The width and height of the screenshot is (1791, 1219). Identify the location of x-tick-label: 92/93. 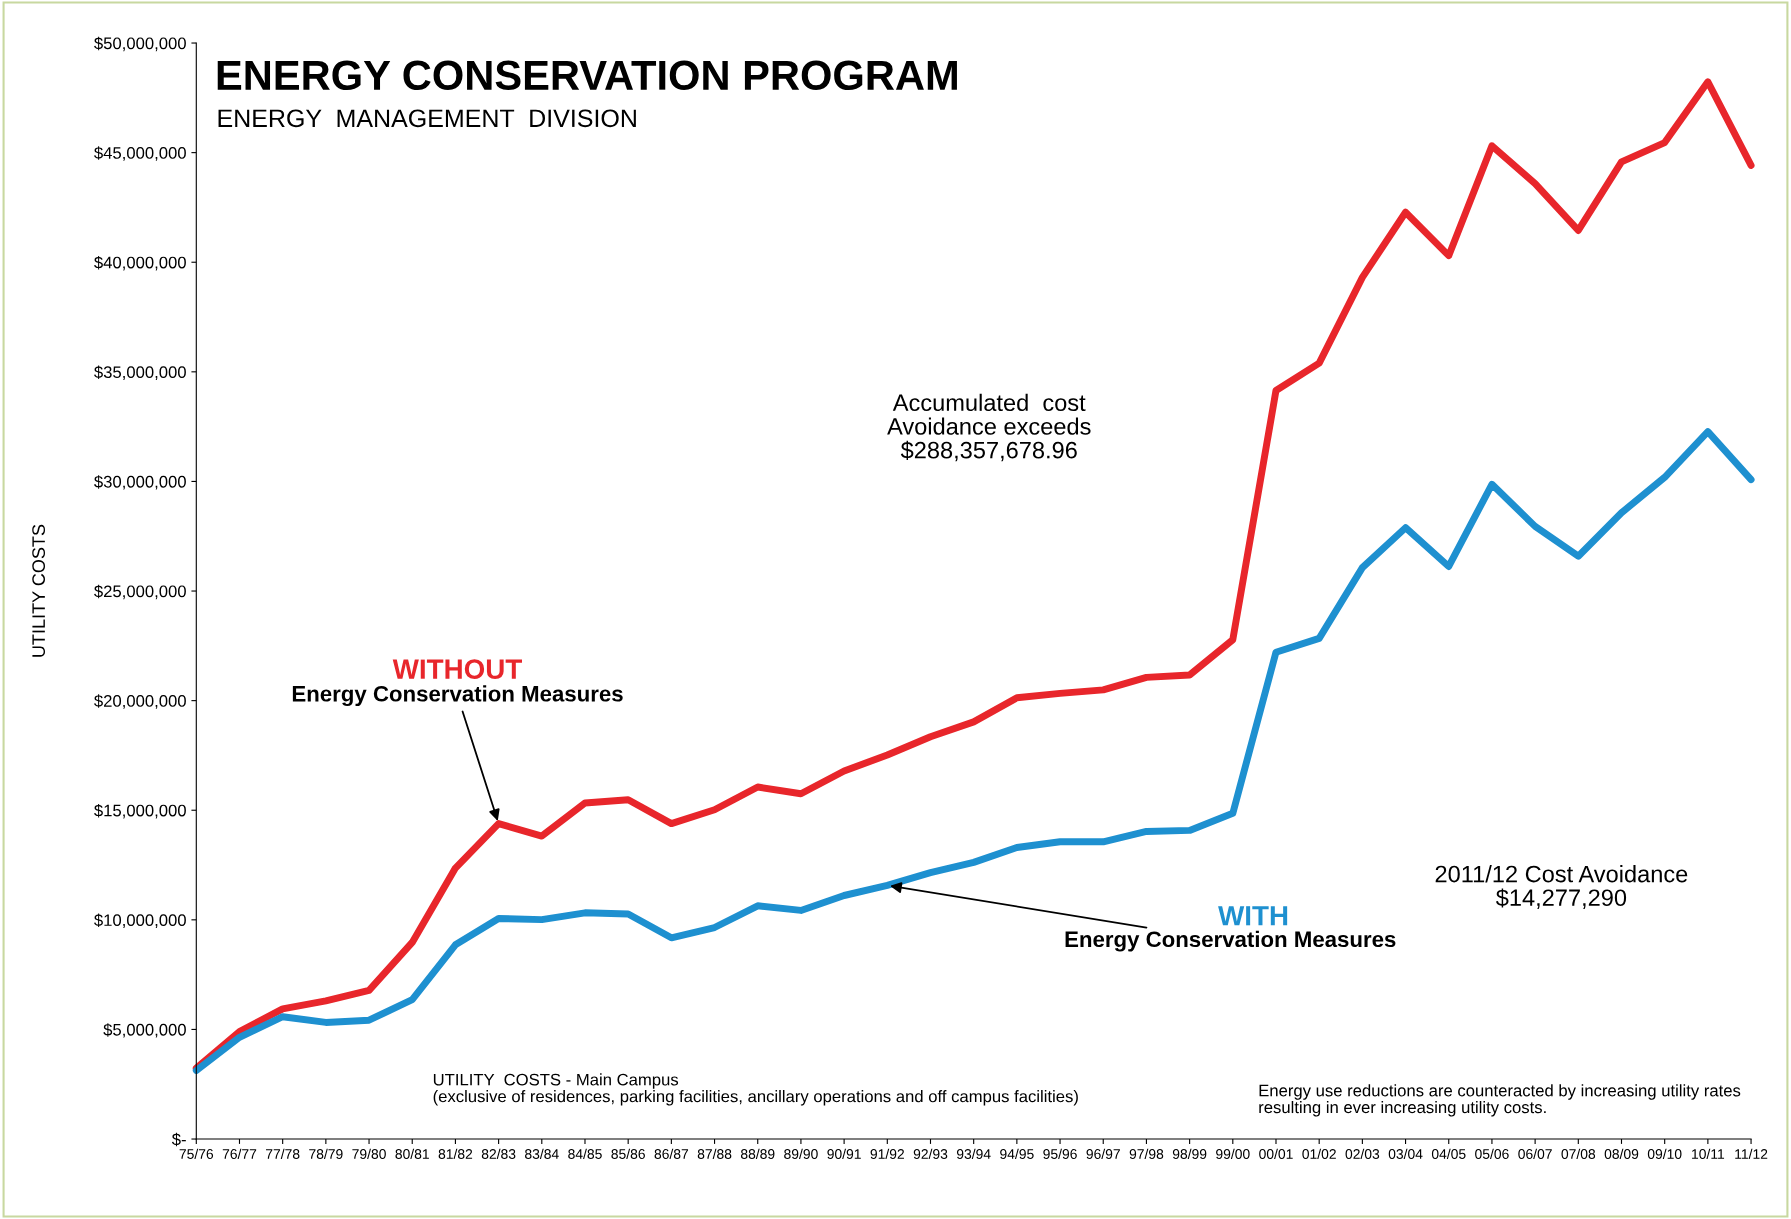
(930, 1153).